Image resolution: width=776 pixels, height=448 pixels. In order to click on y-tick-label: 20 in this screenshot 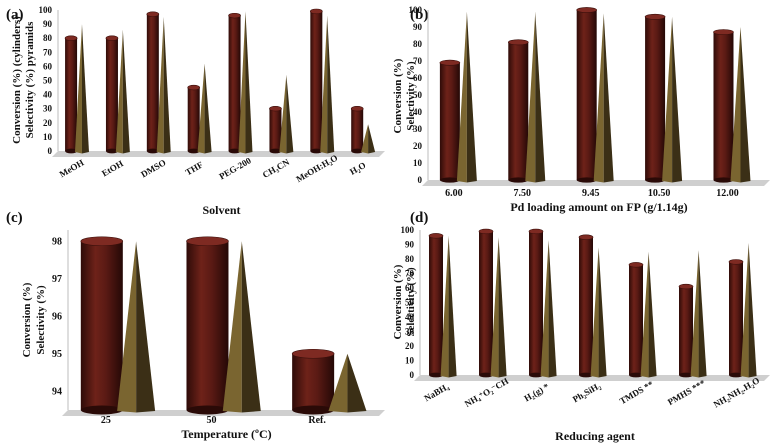, I will do `click(410, 346)`.